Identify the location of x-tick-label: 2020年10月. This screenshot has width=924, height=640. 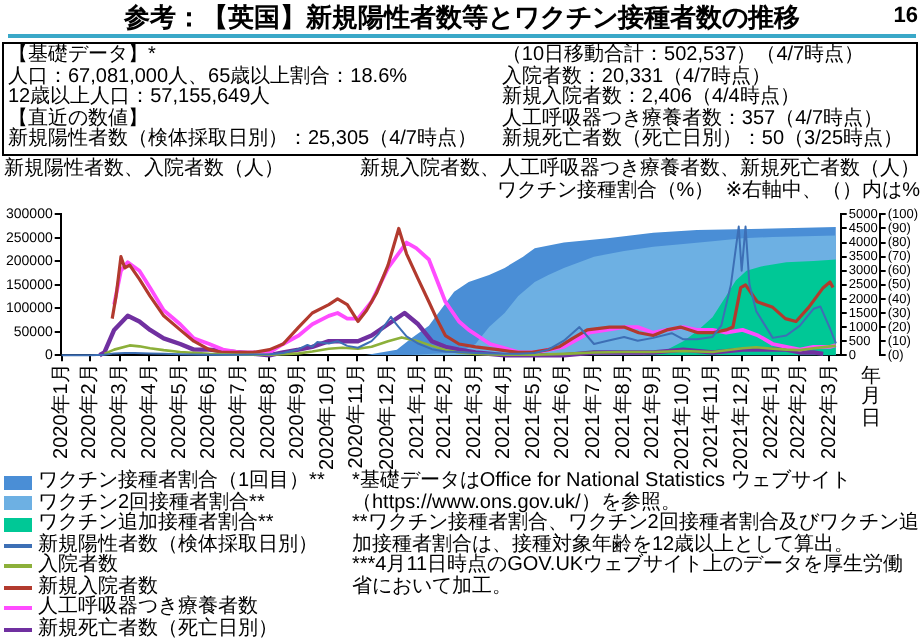
(327, 417).